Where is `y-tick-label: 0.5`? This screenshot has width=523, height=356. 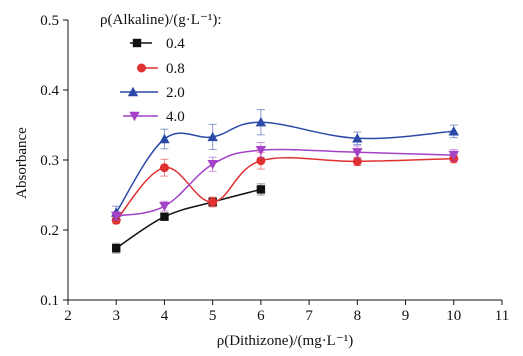
y-tick-label: 0.5 is located at coordinates (49, 21).